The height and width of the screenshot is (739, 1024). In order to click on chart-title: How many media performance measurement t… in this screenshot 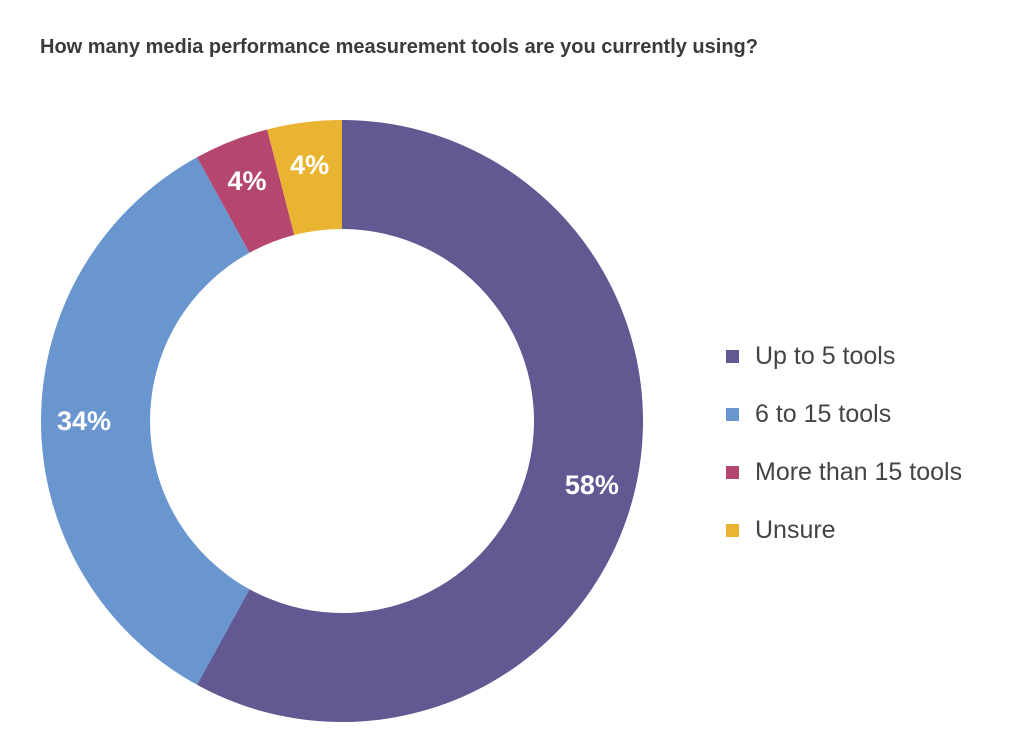, I will do `click(399, 47)`.